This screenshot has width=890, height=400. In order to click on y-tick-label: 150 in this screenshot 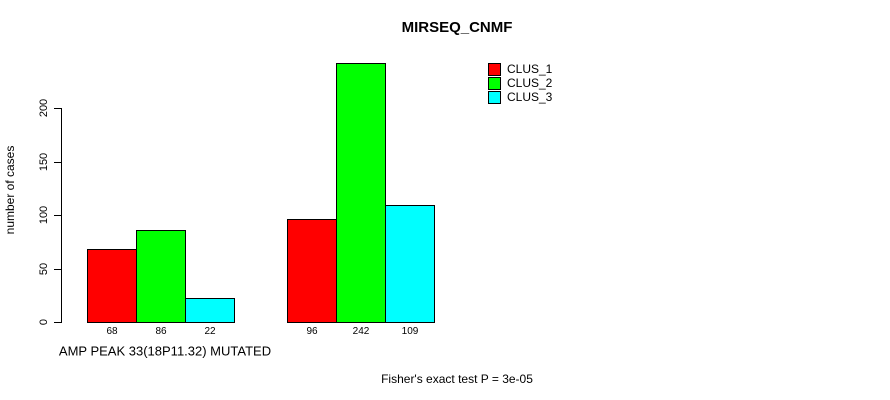, I will do `click(44, 162)`.